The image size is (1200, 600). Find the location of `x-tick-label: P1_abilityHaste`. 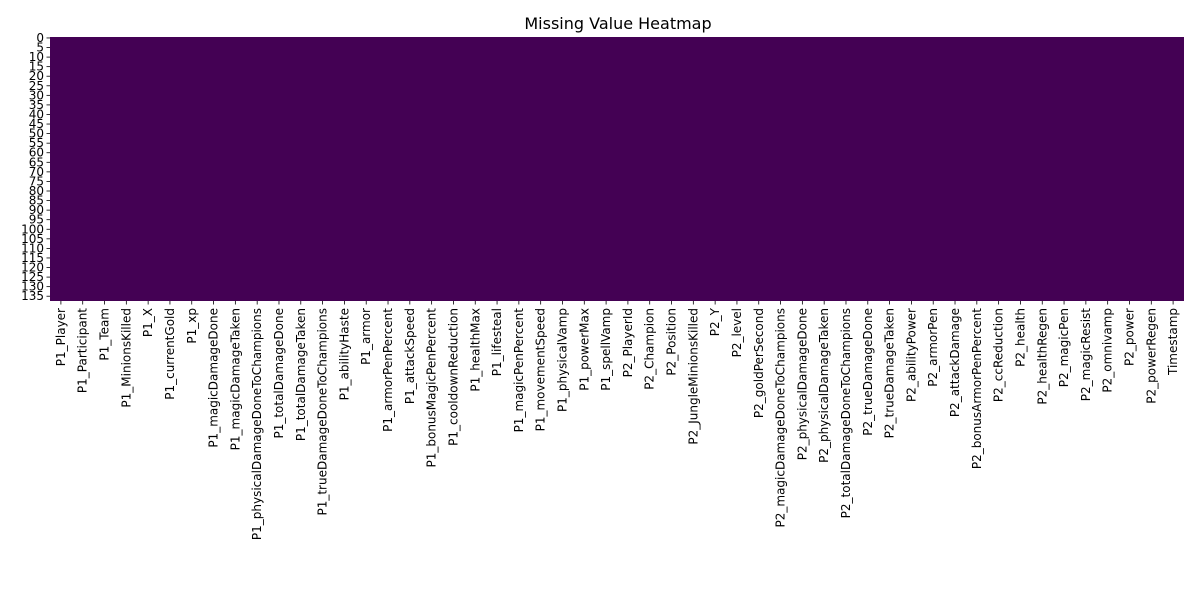

x-tick-label: P1_abilityHaste is located at coordinates (344, 354).